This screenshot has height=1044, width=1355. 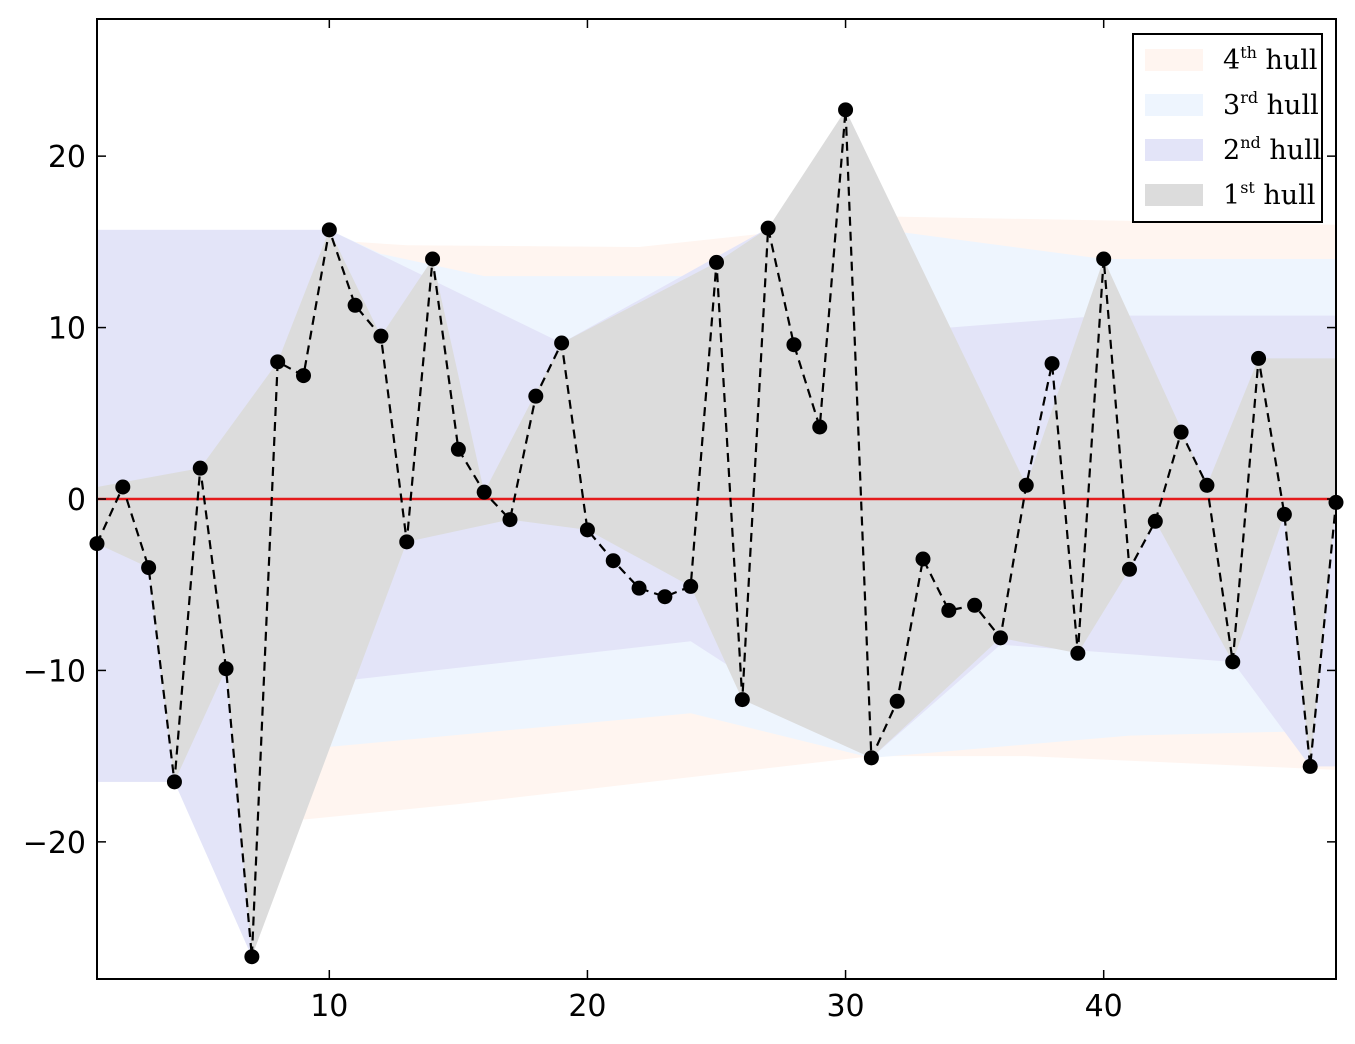 What do you see at coordinates (67, 157) in the screenshot?
I see `y-tick-label: 20` at bounding box center [67, 157].